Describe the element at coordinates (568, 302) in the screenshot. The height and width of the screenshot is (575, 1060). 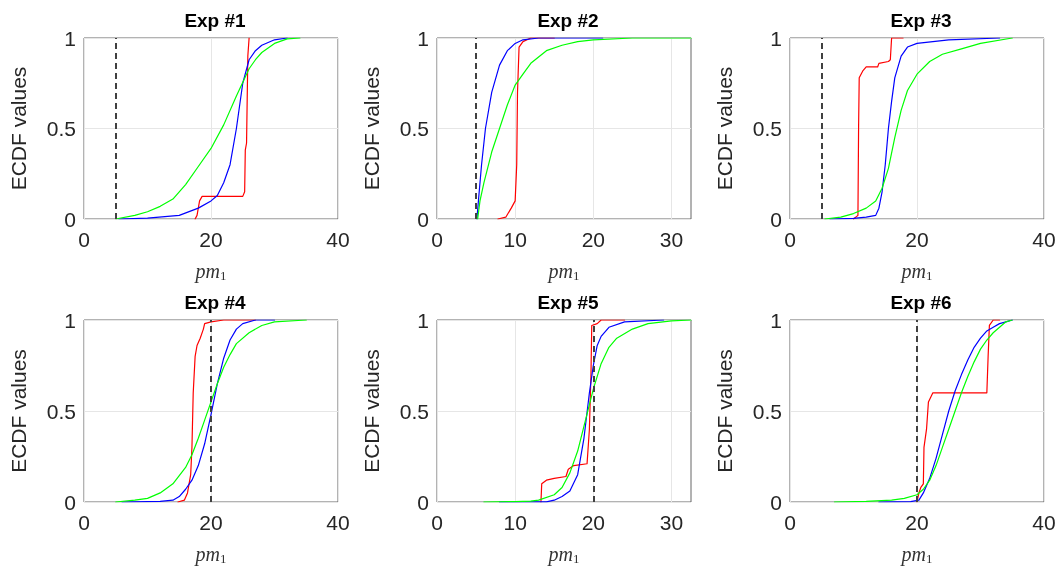
I see `chart-title: Exp #5` at that location.